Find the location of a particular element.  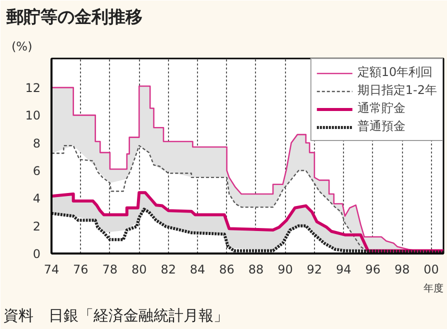

y-tick-label: 6 is located at coordinates (36, 171).